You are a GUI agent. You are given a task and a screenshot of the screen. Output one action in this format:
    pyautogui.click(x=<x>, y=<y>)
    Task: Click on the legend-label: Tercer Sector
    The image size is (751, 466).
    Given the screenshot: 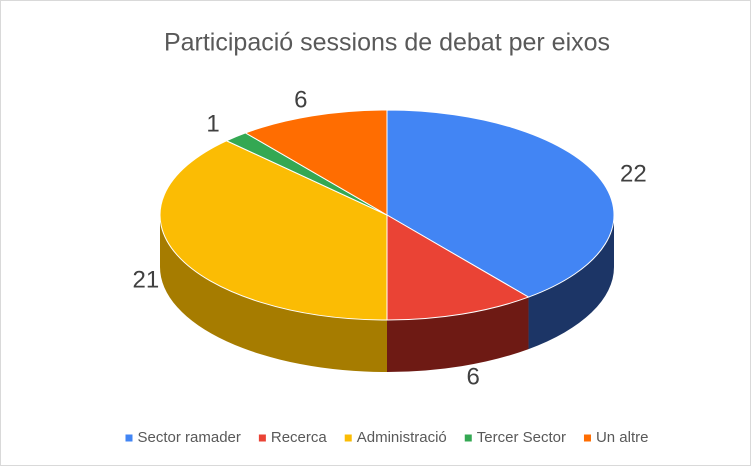 What is the action you would take?
    pyautogui.click(x=521, y=437)
    